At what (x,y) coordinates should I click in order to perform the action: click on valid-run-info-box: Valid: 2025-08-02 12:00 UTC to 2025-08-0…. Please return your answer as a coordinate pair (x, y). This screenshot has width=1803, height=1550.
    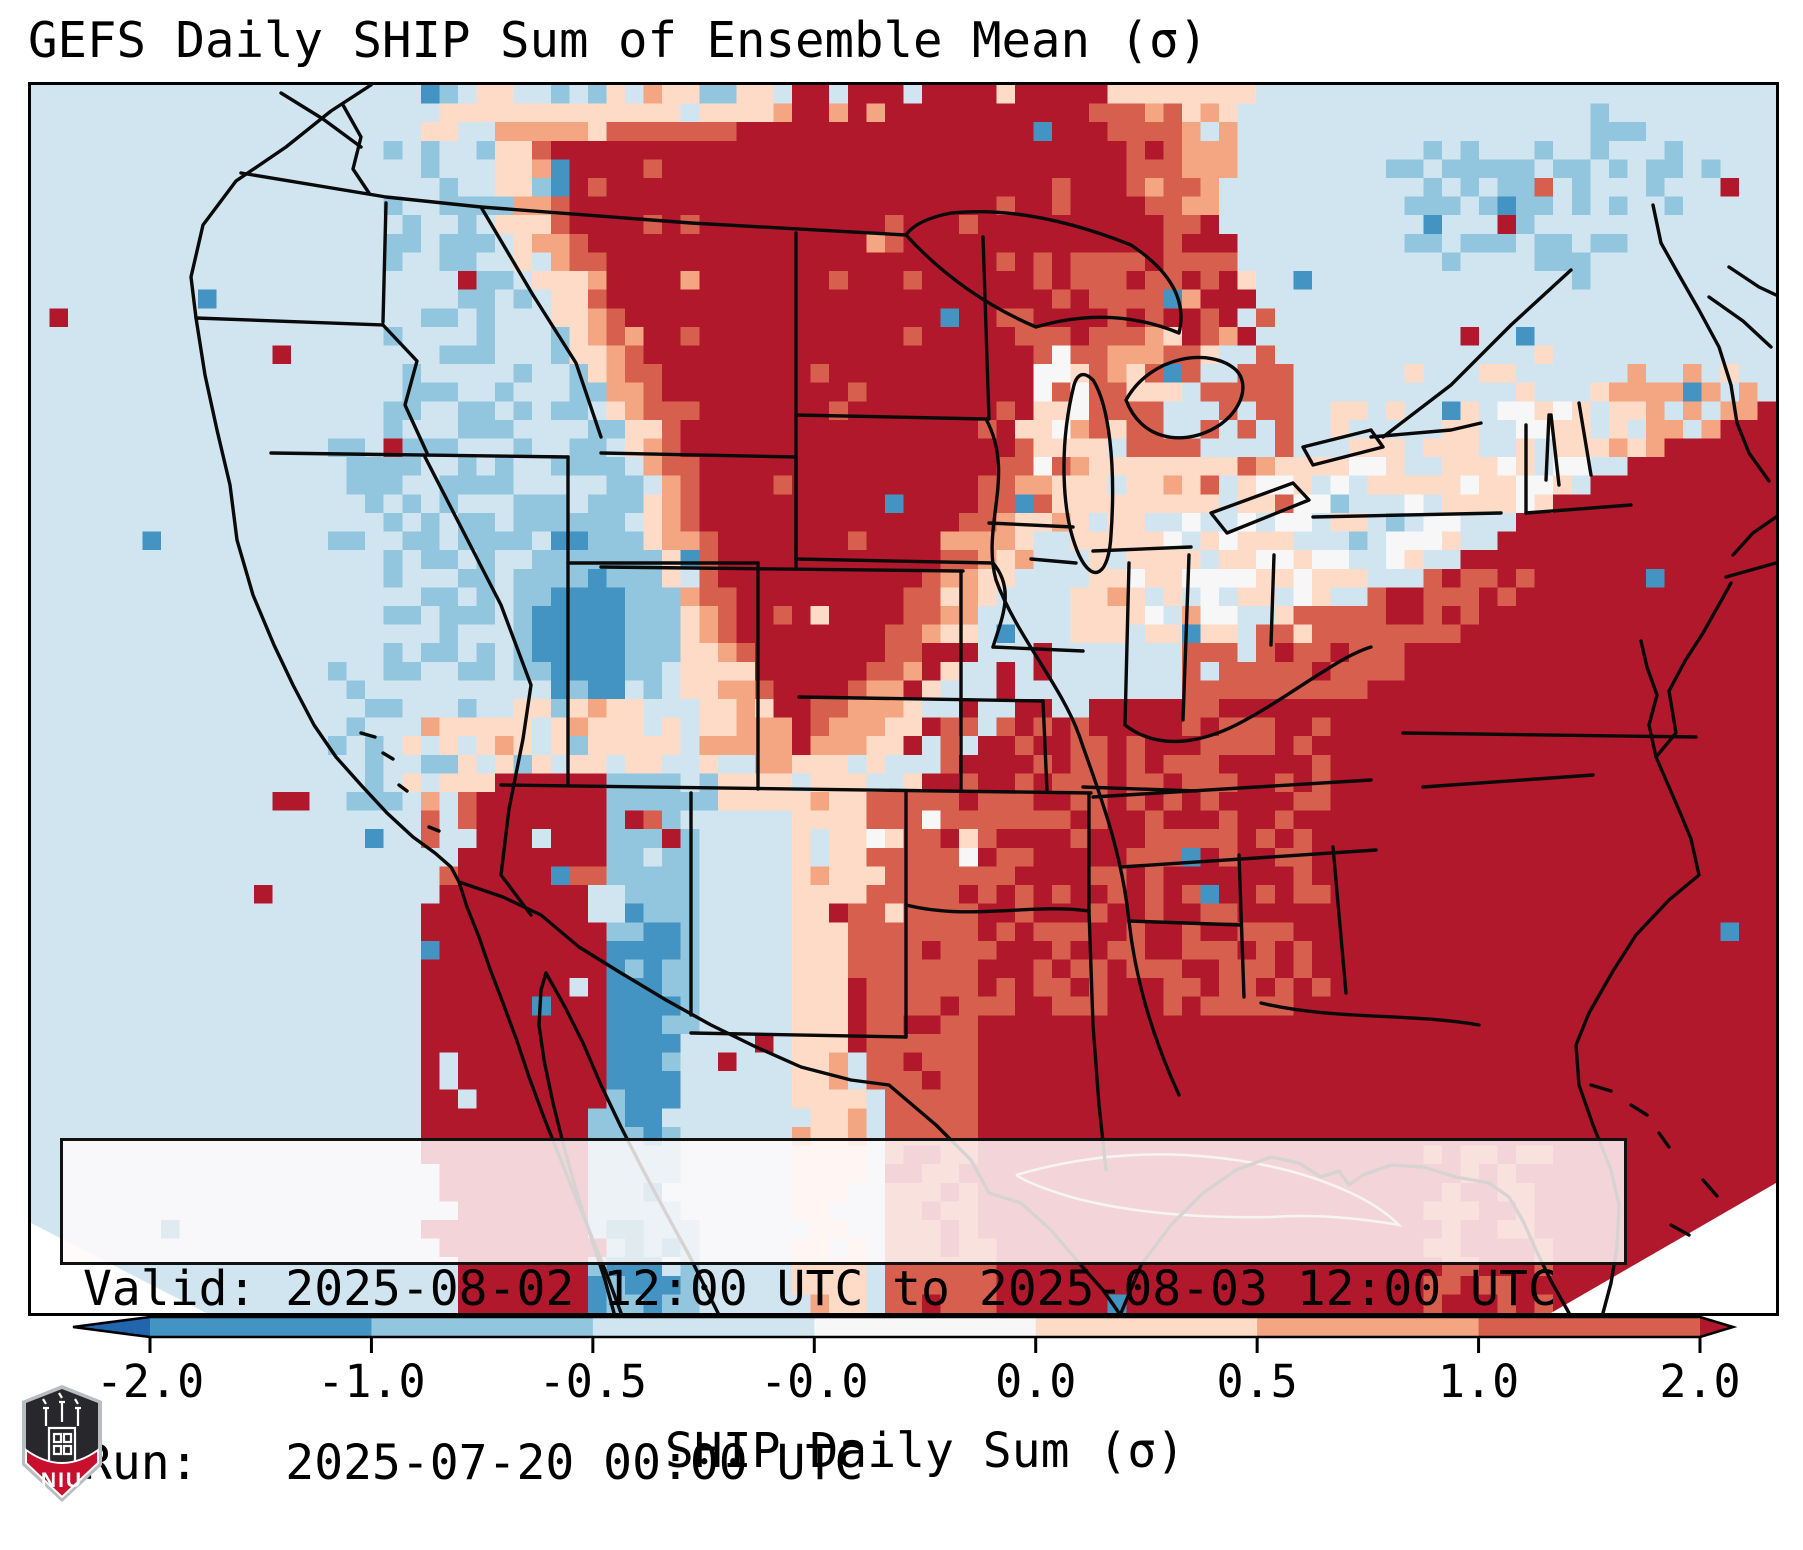
    Looking at the image, I should click on (843, 1201).